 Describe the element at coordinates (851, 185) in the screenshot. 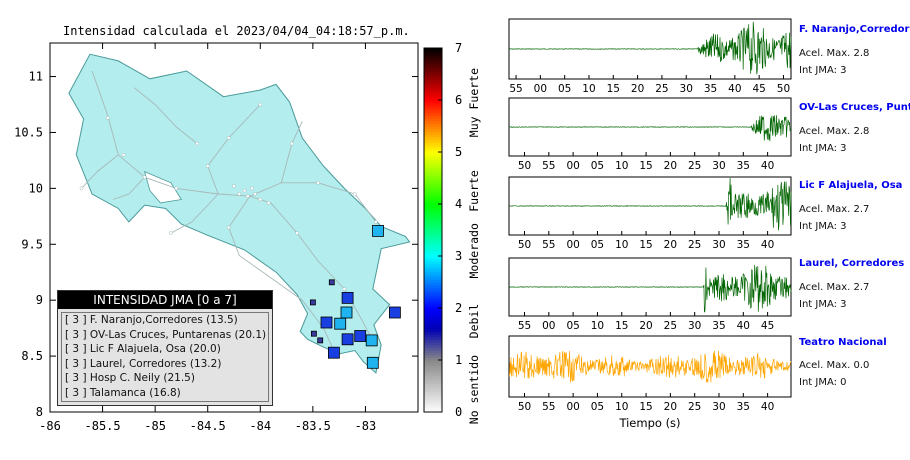

I see `station-name: Lic F Alajuela, Osa` at that location.